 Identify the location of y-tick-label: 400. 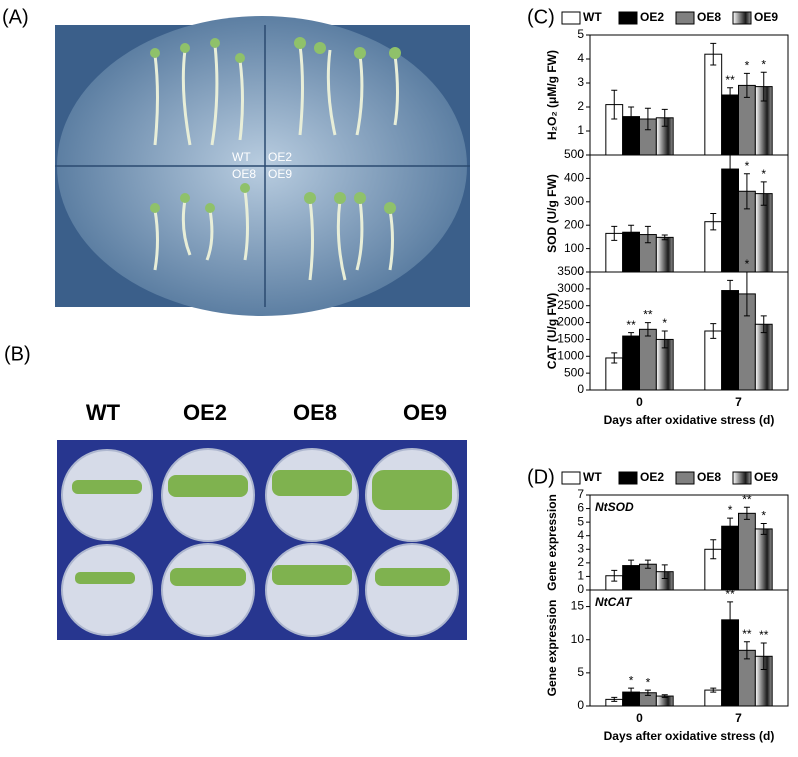
(574, 178).